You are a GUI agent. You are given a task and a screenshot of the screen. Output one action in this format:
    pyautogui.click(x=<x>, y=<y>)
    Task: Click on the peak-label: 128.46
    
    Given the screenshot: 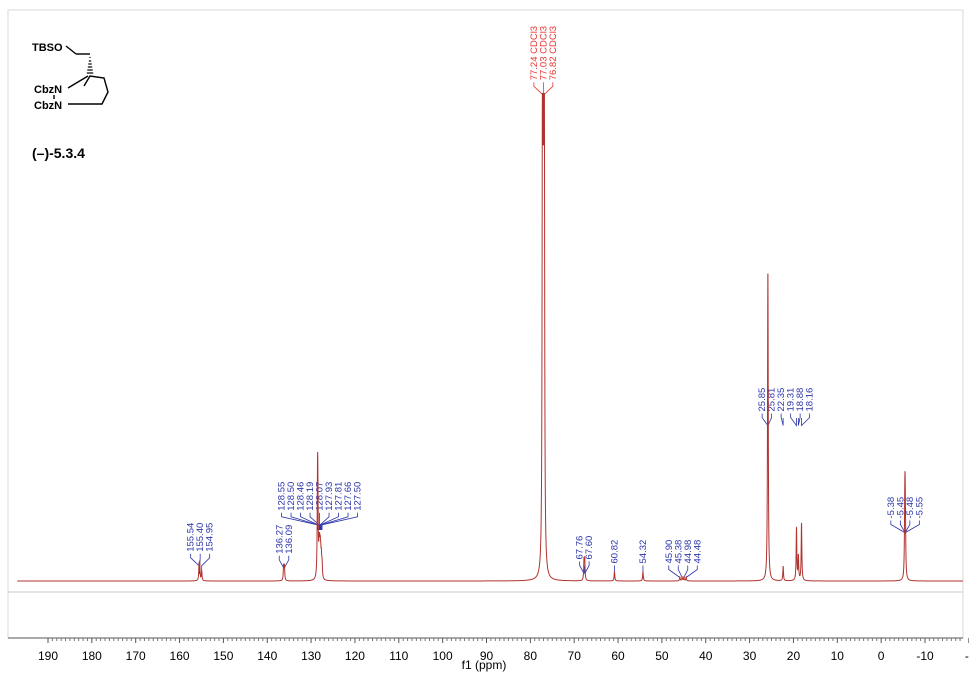 What is the action you would take?
    pyautogui.click(x=301, y=496)
    